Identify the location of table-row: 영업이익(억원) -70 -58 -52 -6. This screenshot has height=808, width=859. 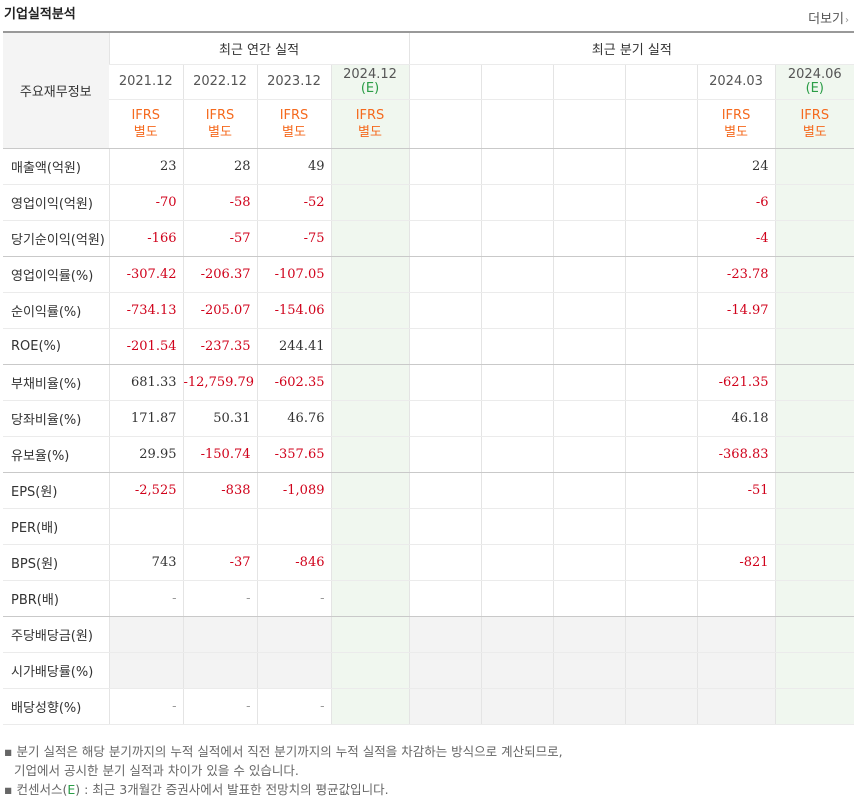
(429, 202).